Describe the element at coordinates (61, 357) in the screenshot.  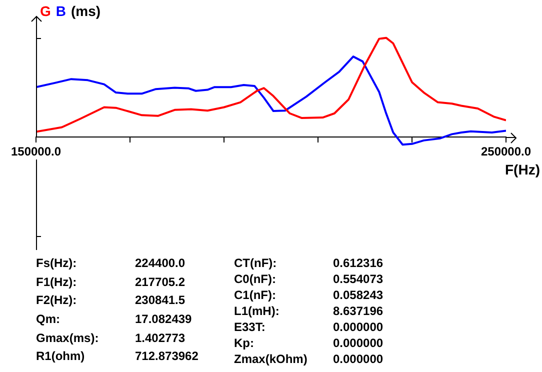
I see `text: R1(ohm)` at that location.